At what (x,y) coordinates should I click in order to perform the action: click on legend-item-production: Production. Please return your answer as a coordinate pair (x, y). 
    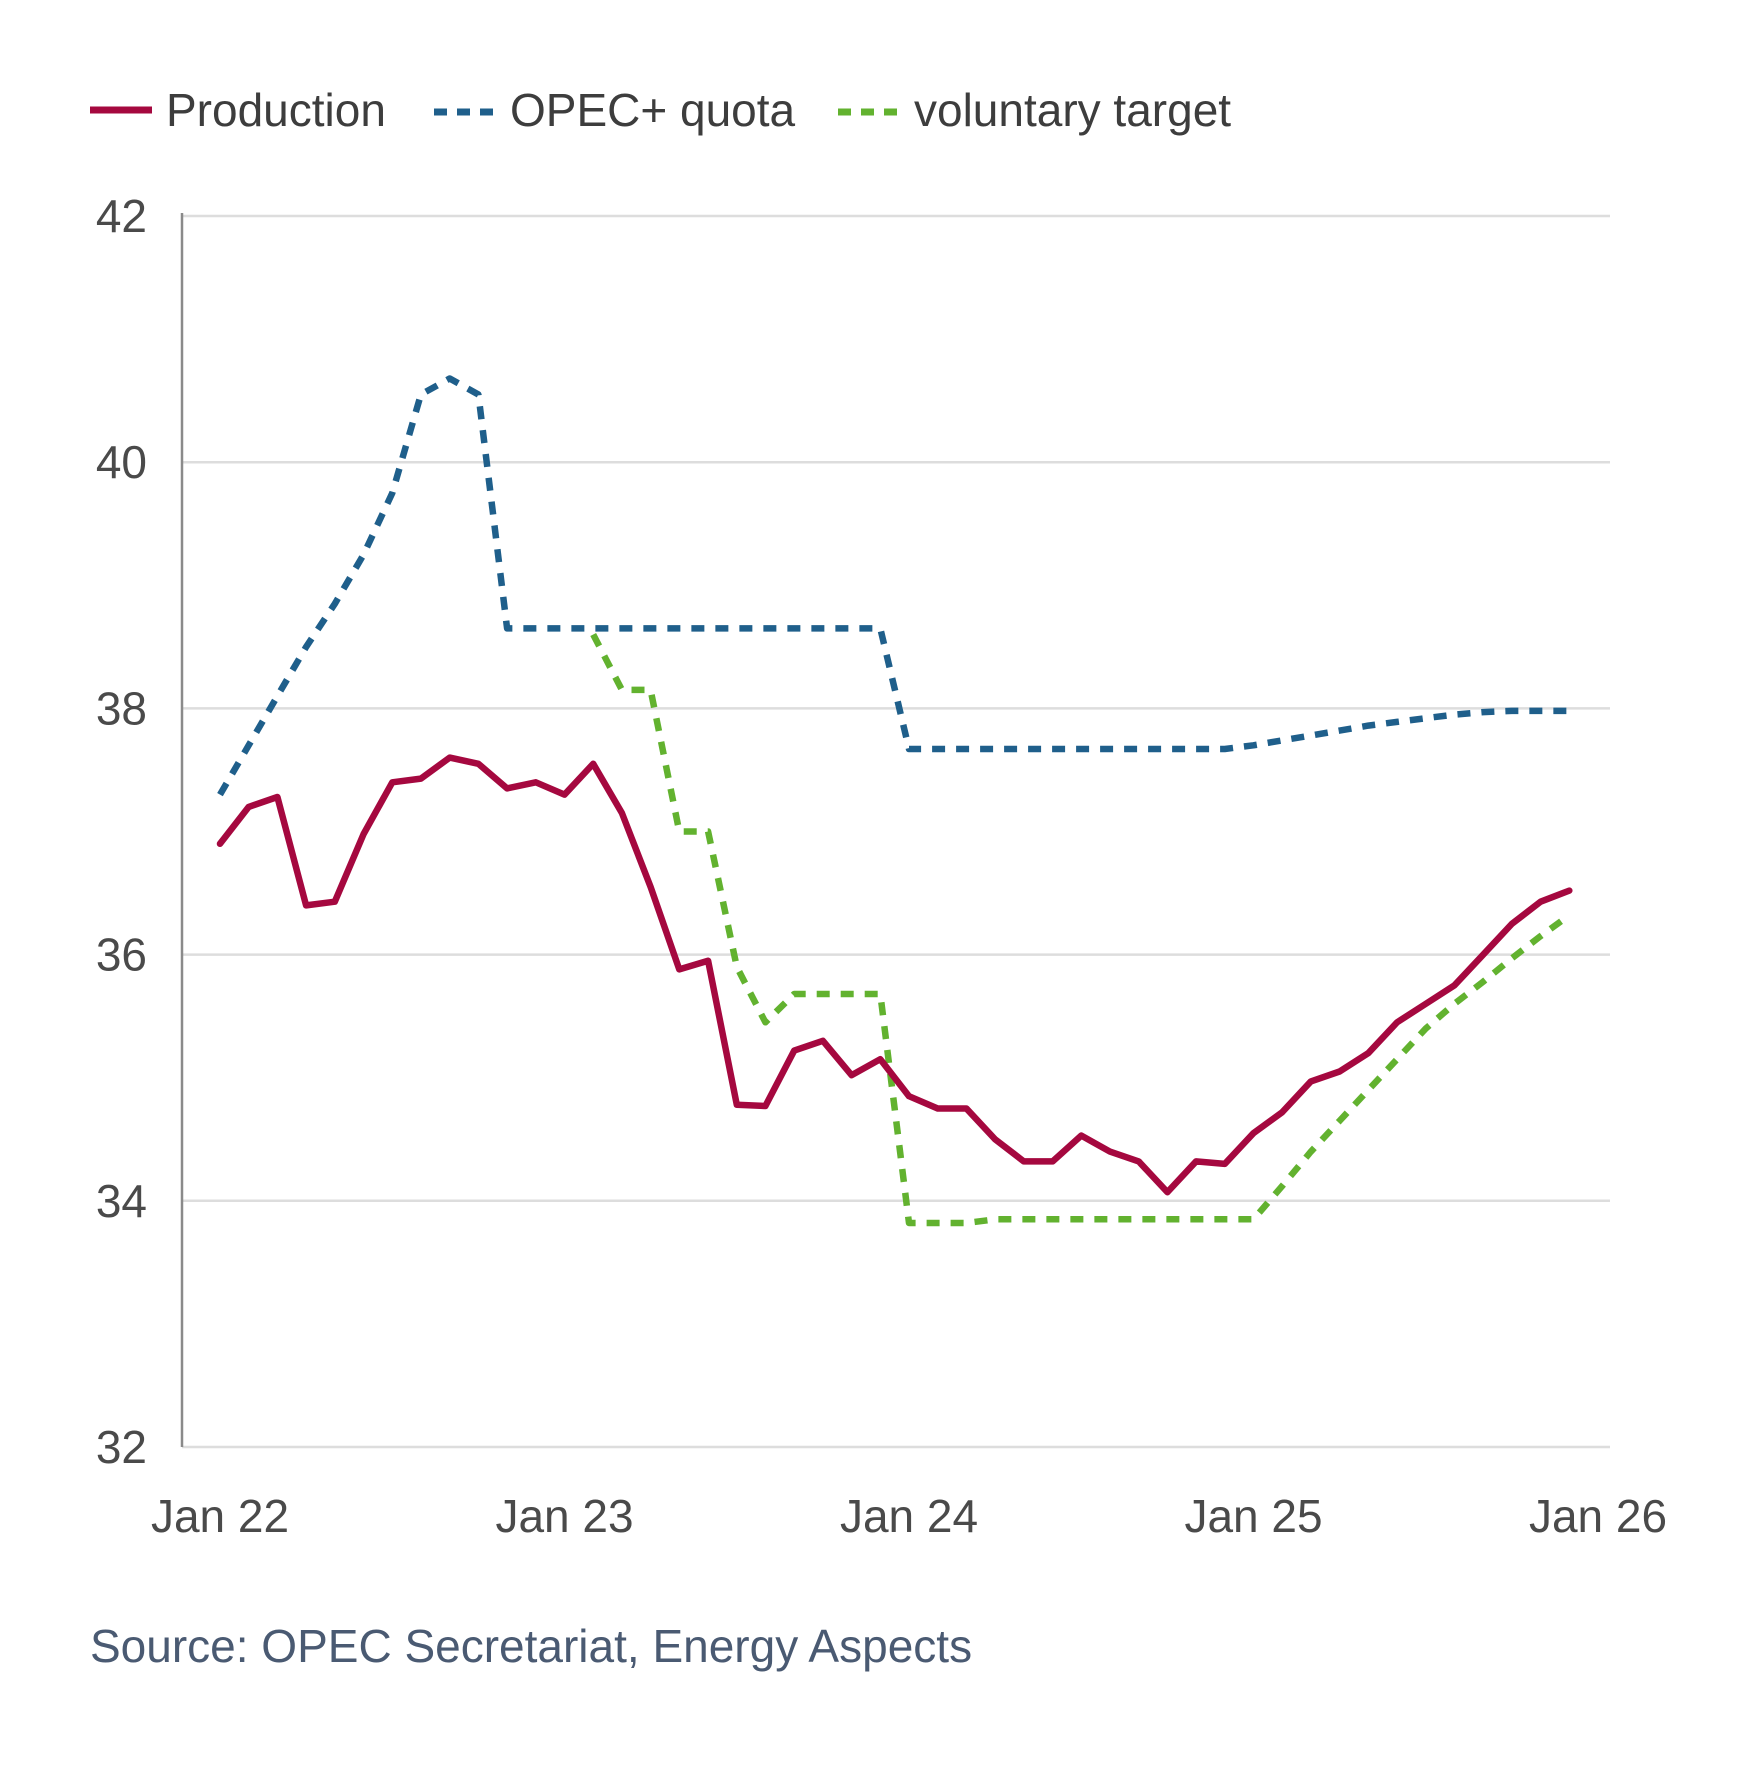
    Looking at the image, I should click on (238, 110).